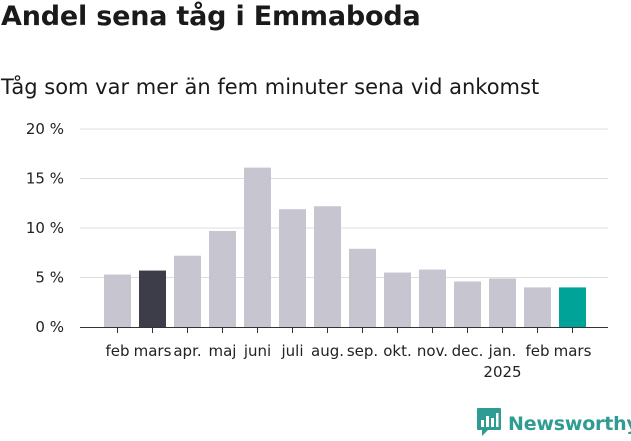 The height and width of the screenshot is (441, 631). What do you see at coordinates (489, 424) in the screenshot?
I see `newsworthy-logo-icon` at bounding box center [489, 424].